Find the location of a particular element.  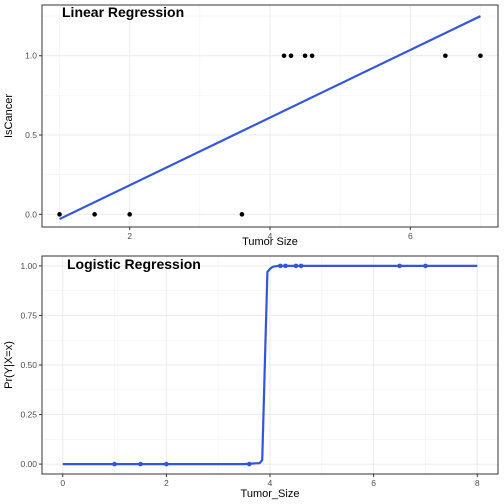

x-axis-title: Tumor_Size is located at coordinates (270, 494).